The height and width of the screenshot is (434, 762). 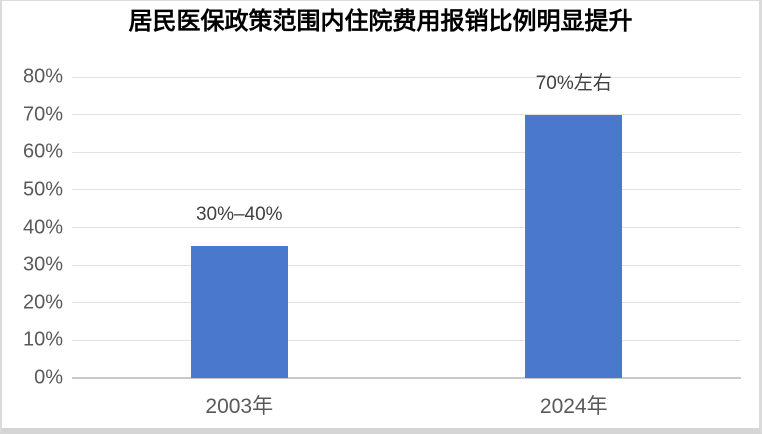 What do you see at coordinates (42, 302) in the screenshot?
I see `y-axis-tick-label: 20%` at bounding box center [42, 302].